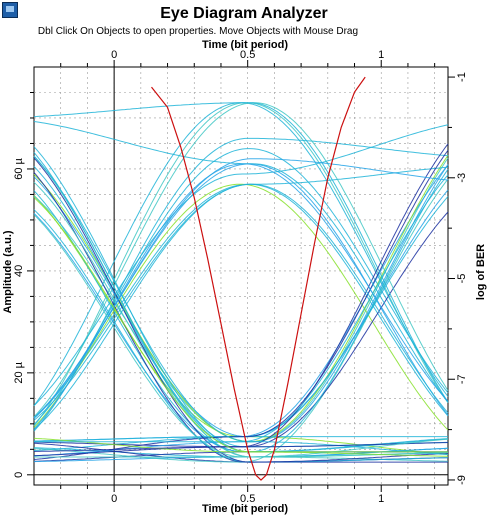 The image size is (489, 516). What do you see at coordinates (19, 475) in the screenshot?
I see `y-tick-label-left: 0` at bounding box center [19, 475].